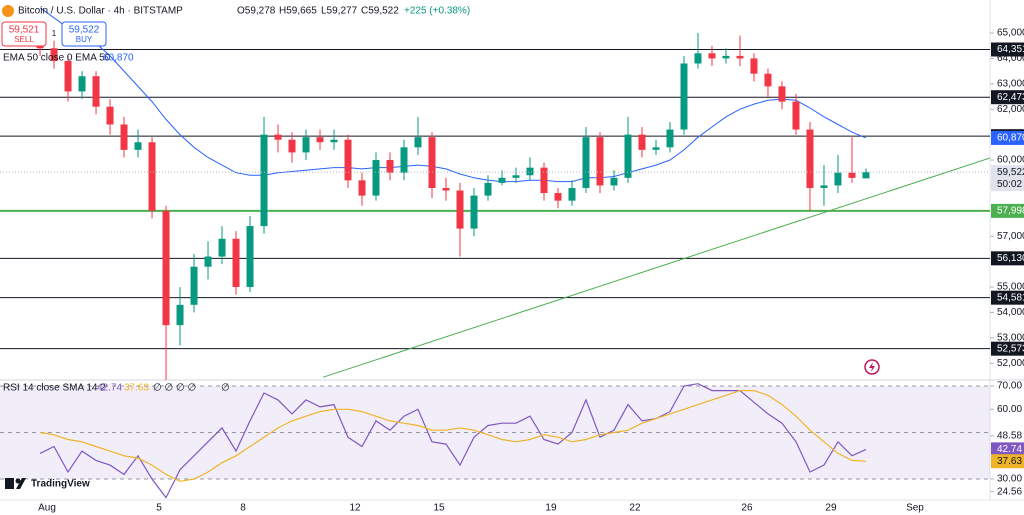  I want to click on x-tick-label: 19, so click(551, 508).